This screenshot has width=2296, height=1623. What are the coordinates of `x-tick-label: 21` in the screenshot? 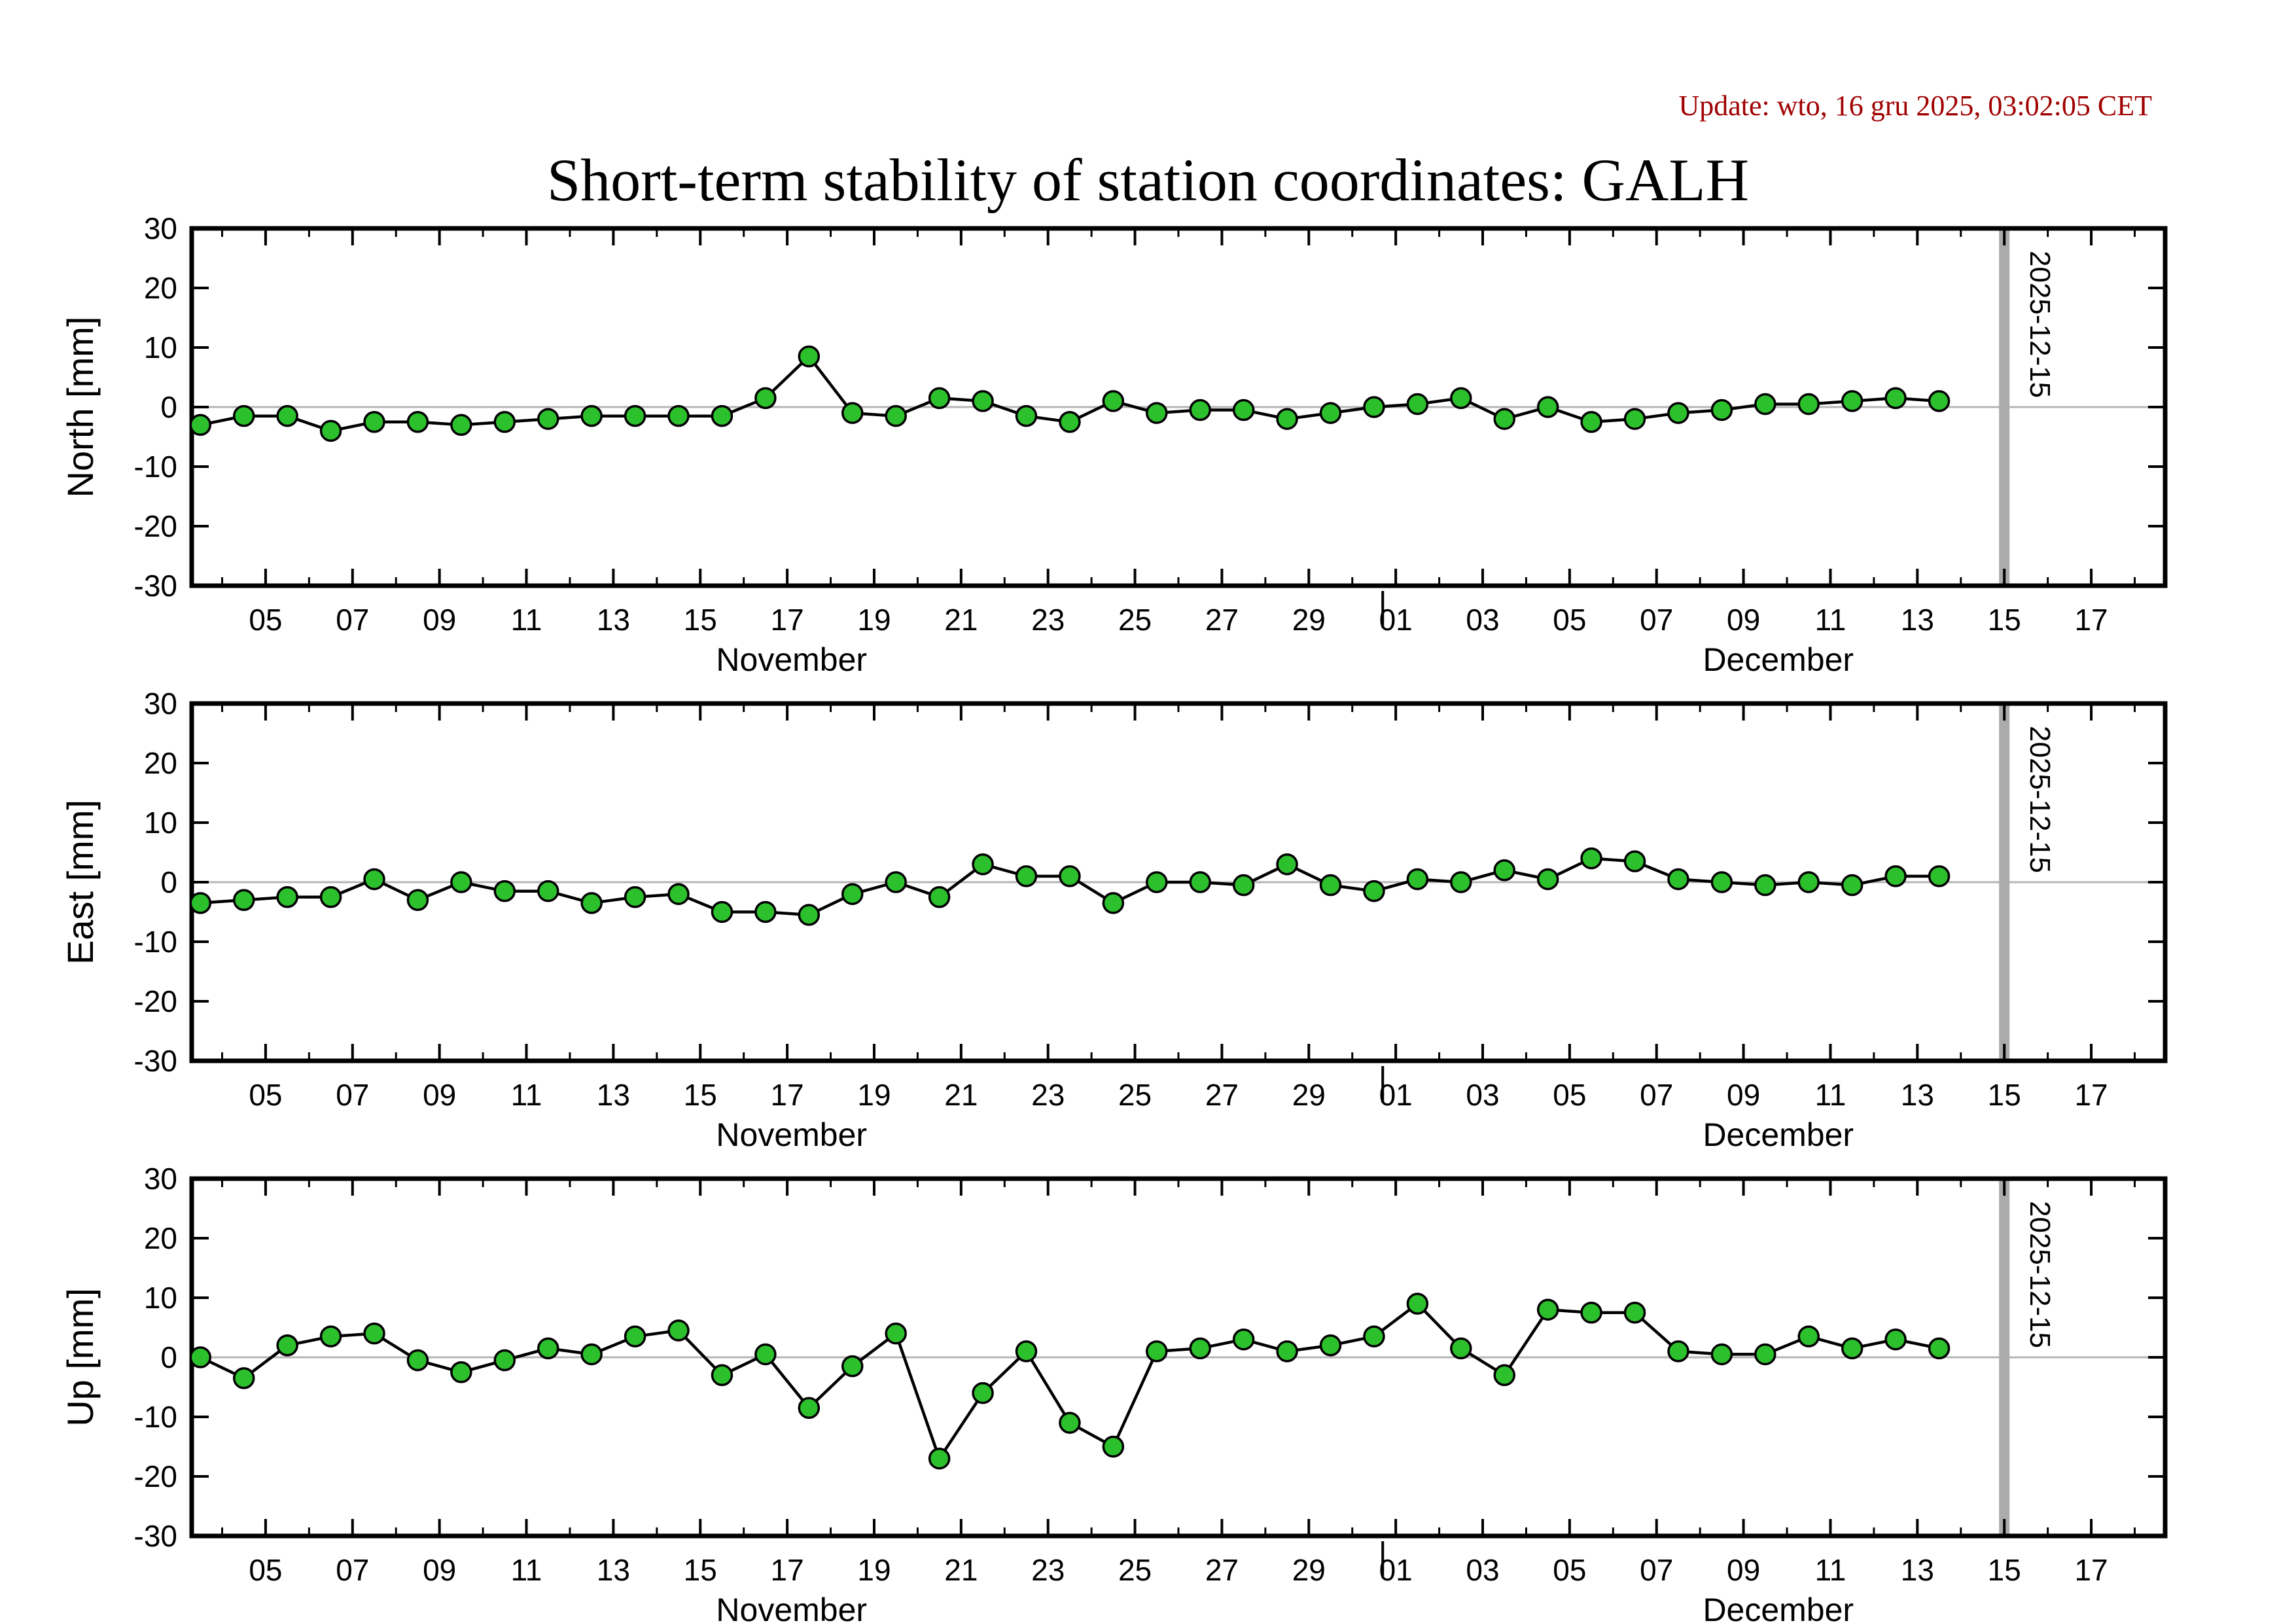 It's located at (961, 620).